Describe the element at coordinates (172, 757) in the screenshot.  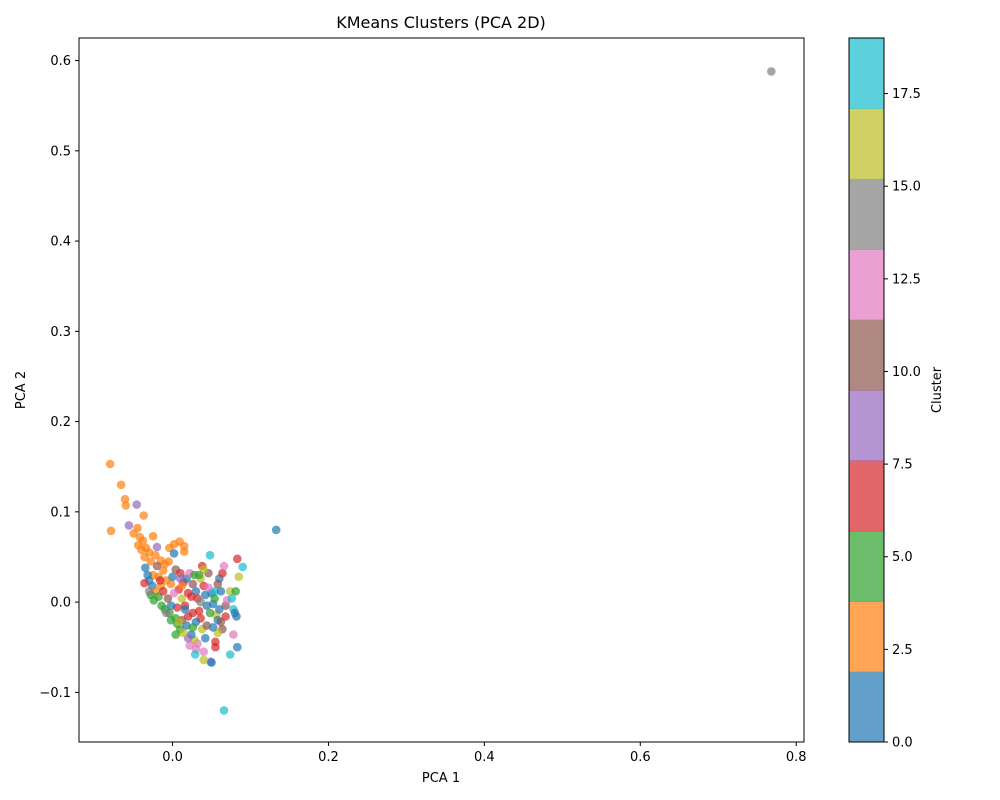
I see `x-tick-label: 0.0` at that location.